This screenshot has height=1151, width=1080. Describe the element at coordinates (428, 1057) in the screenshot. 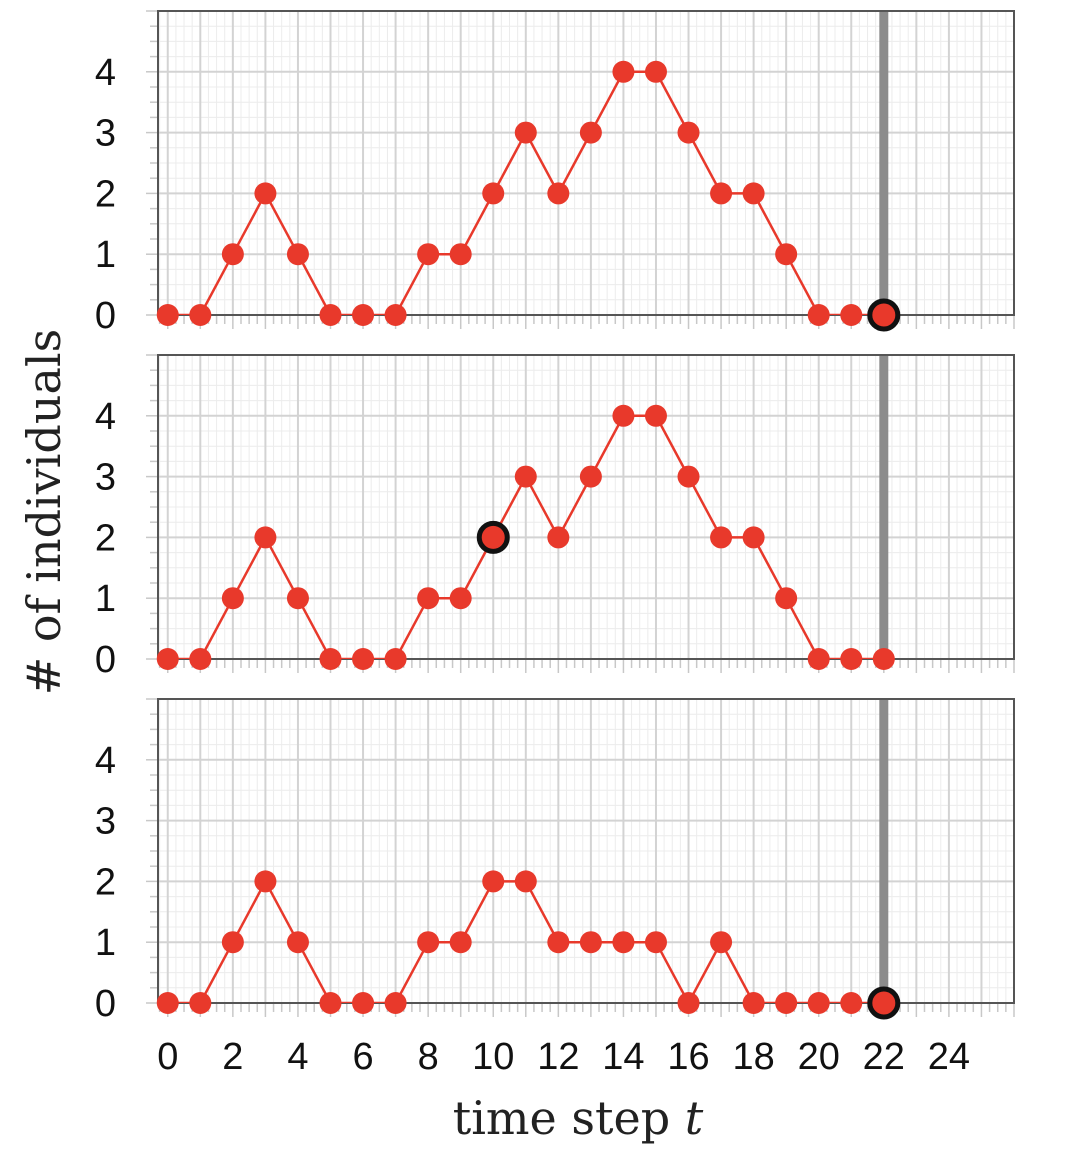

I see `x-tick-label: 8` at that location.